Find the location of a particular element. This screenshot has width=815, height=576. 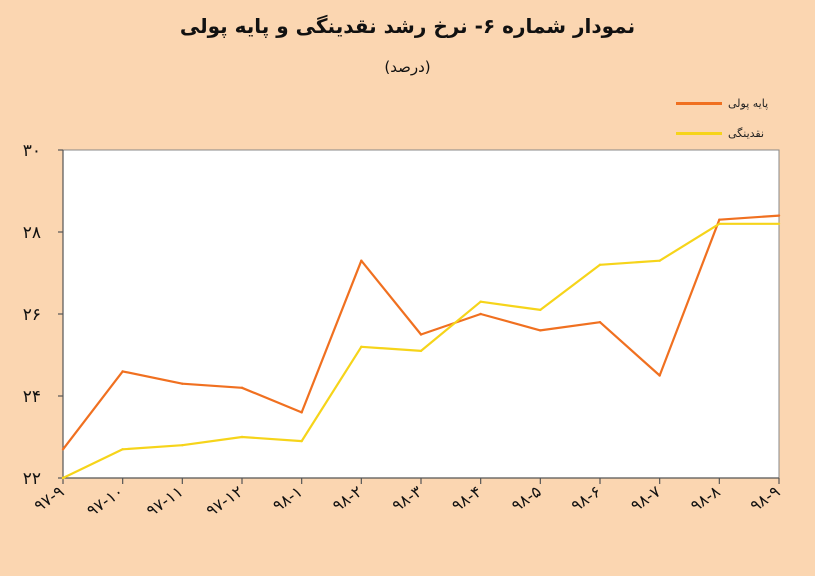

y-tick-label: ۳۰ is located at coordinates (32, 151).